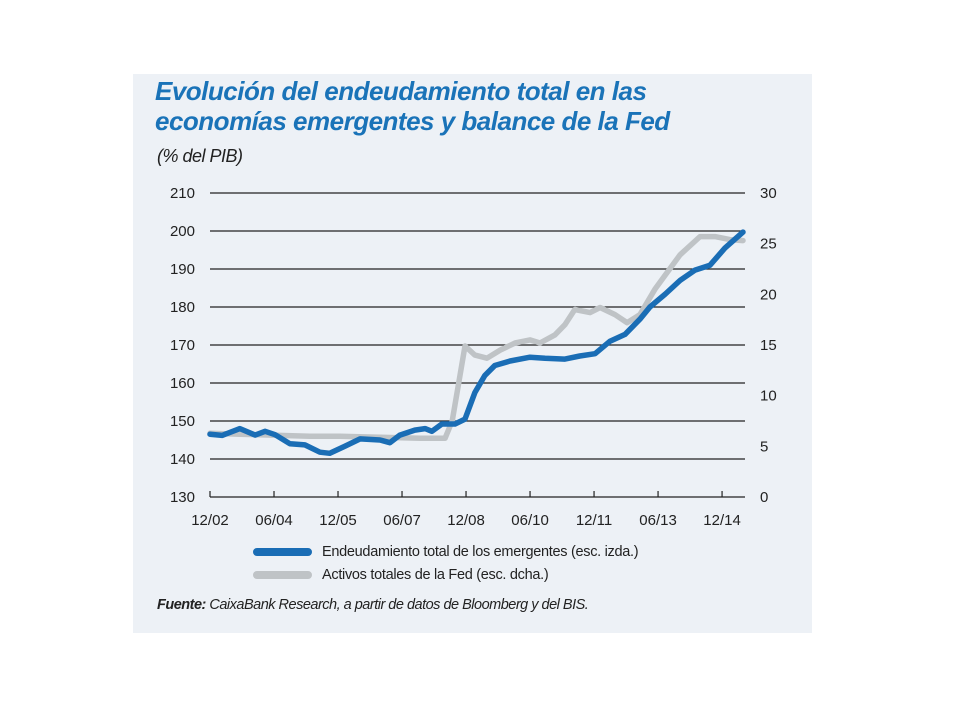  I want to click on legend-item-fed: Activos totales de la Fed (esc. dcha.), so click(401, 575).